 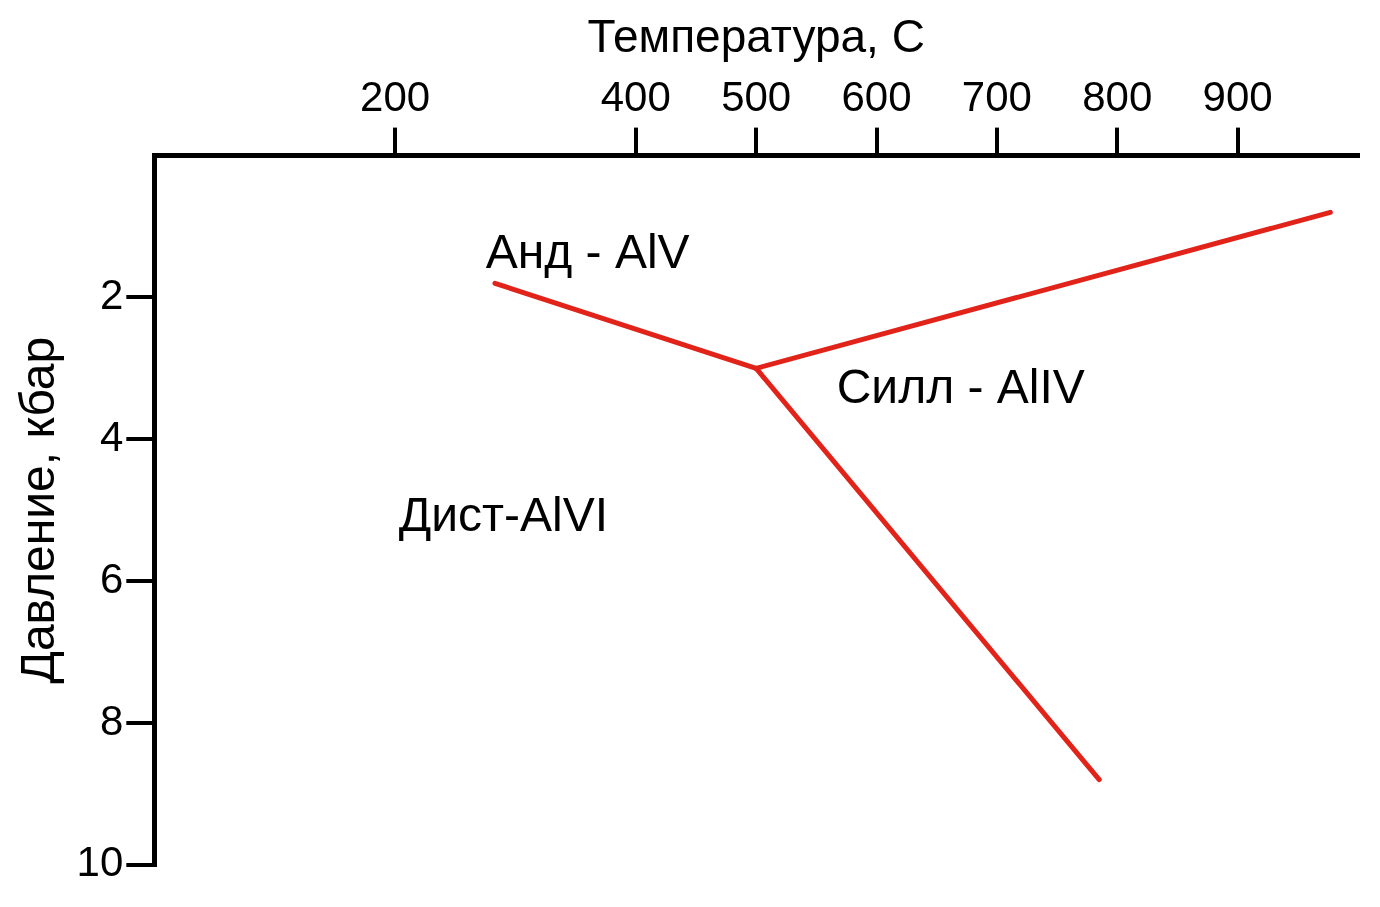 I want to click on x-axis-title: Температура, С, so click(x=756, y=36).